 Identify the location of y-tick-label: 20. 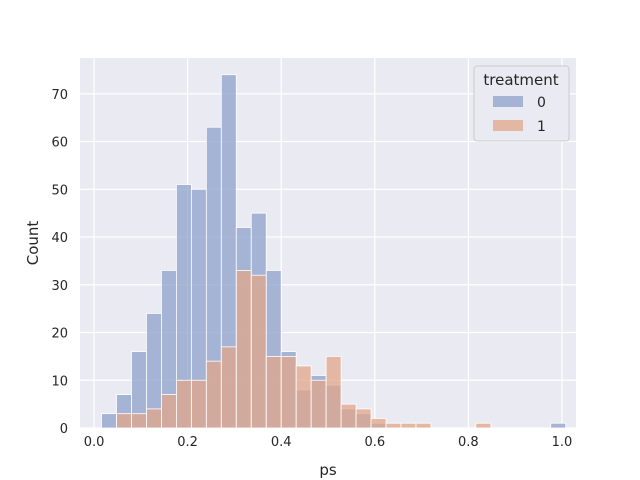
(59, 334).